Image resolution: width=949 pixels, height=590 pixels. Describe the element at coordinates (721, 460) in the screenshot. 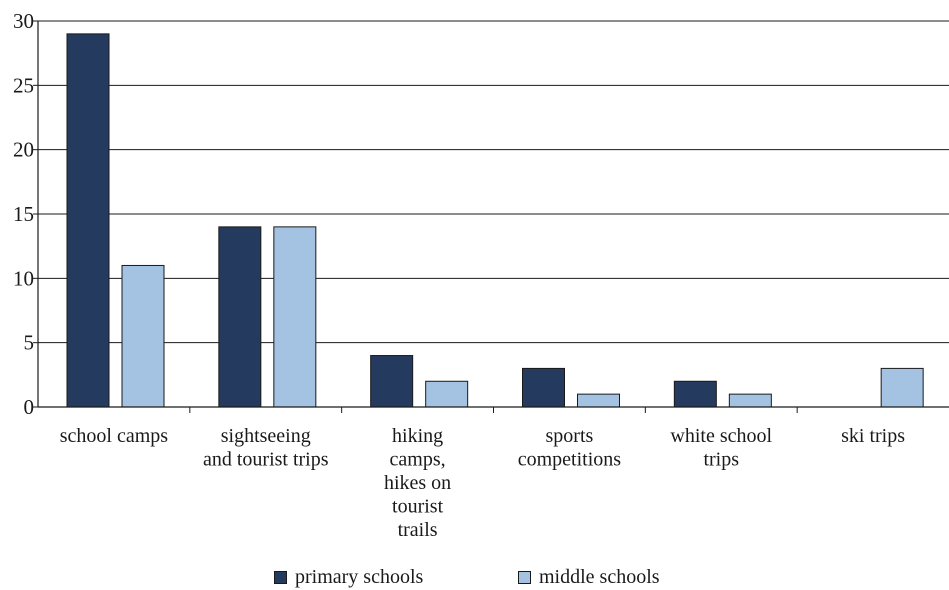

I see `x-tick-label: trips` at that location.